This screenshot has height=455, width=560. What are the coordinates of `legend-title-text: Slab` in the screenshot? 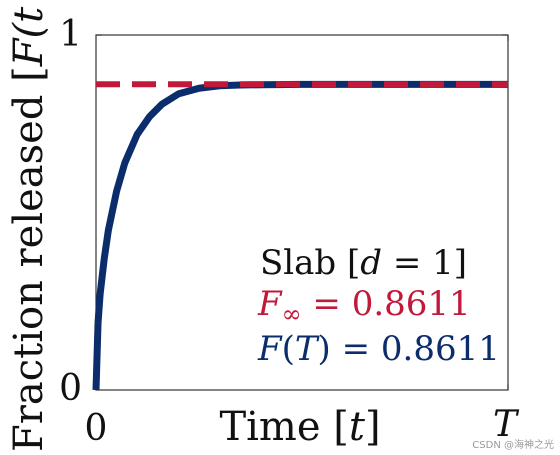 It's located at (303, 263).